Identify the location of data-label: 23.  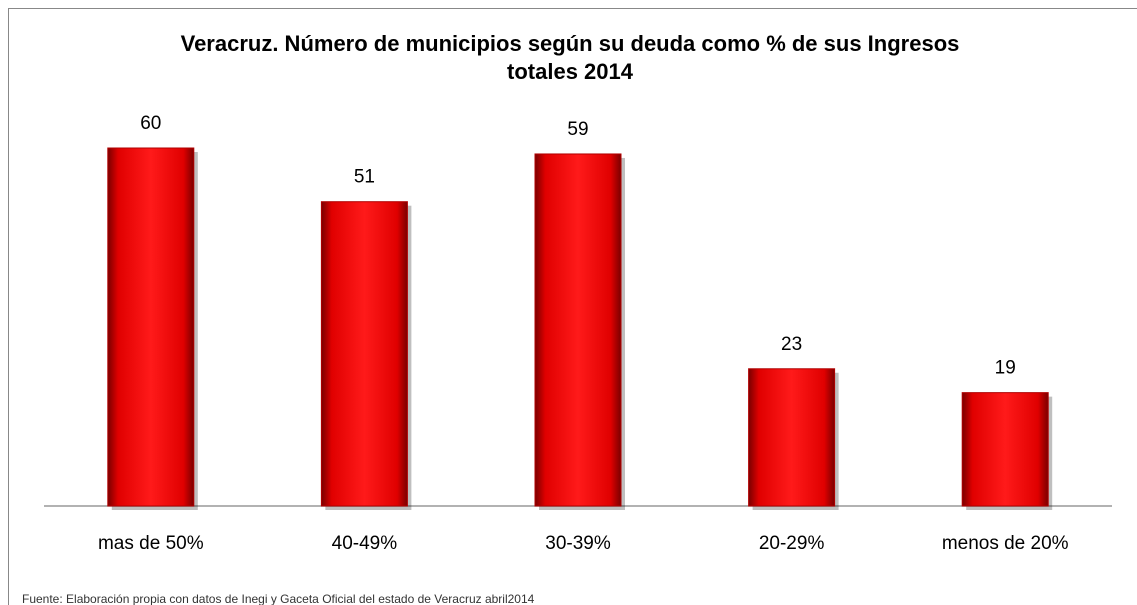
(791, 344).